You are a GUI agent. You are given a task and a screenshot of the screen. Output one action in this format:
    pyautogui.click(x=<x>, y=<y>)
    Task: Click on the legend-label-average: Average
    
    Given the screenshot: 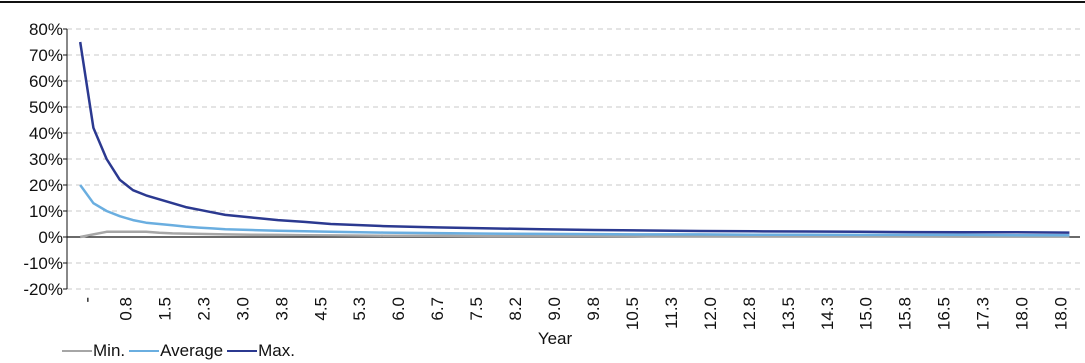 What is the action you would take?
    pyautogui.click(x=192, y=350)
    